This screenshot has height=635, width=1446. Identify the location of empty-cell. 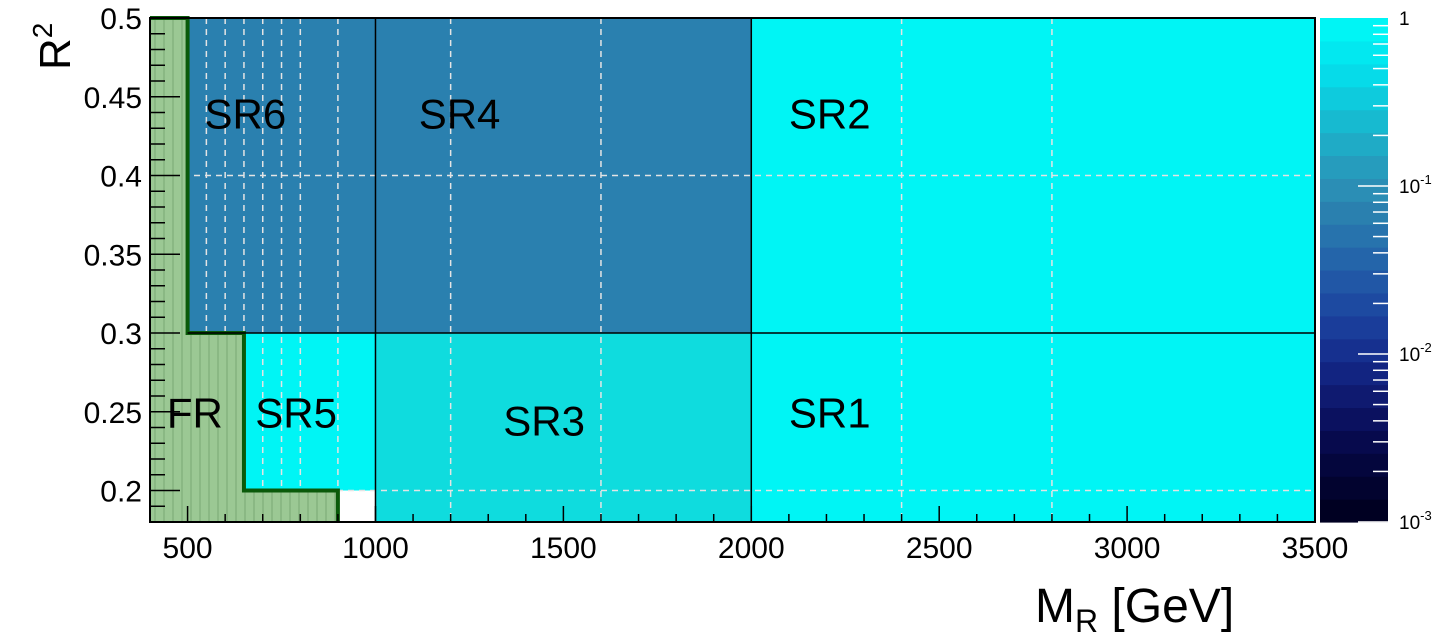
(356, 506).